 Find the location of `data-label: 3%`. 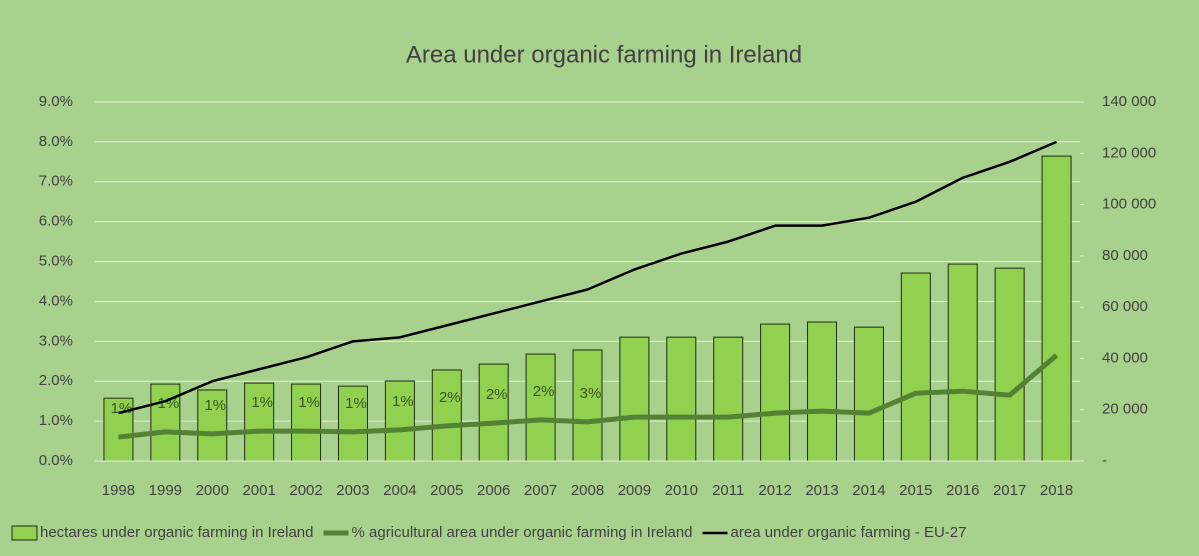

data-label: 3% is located at coordinates (591, 393).